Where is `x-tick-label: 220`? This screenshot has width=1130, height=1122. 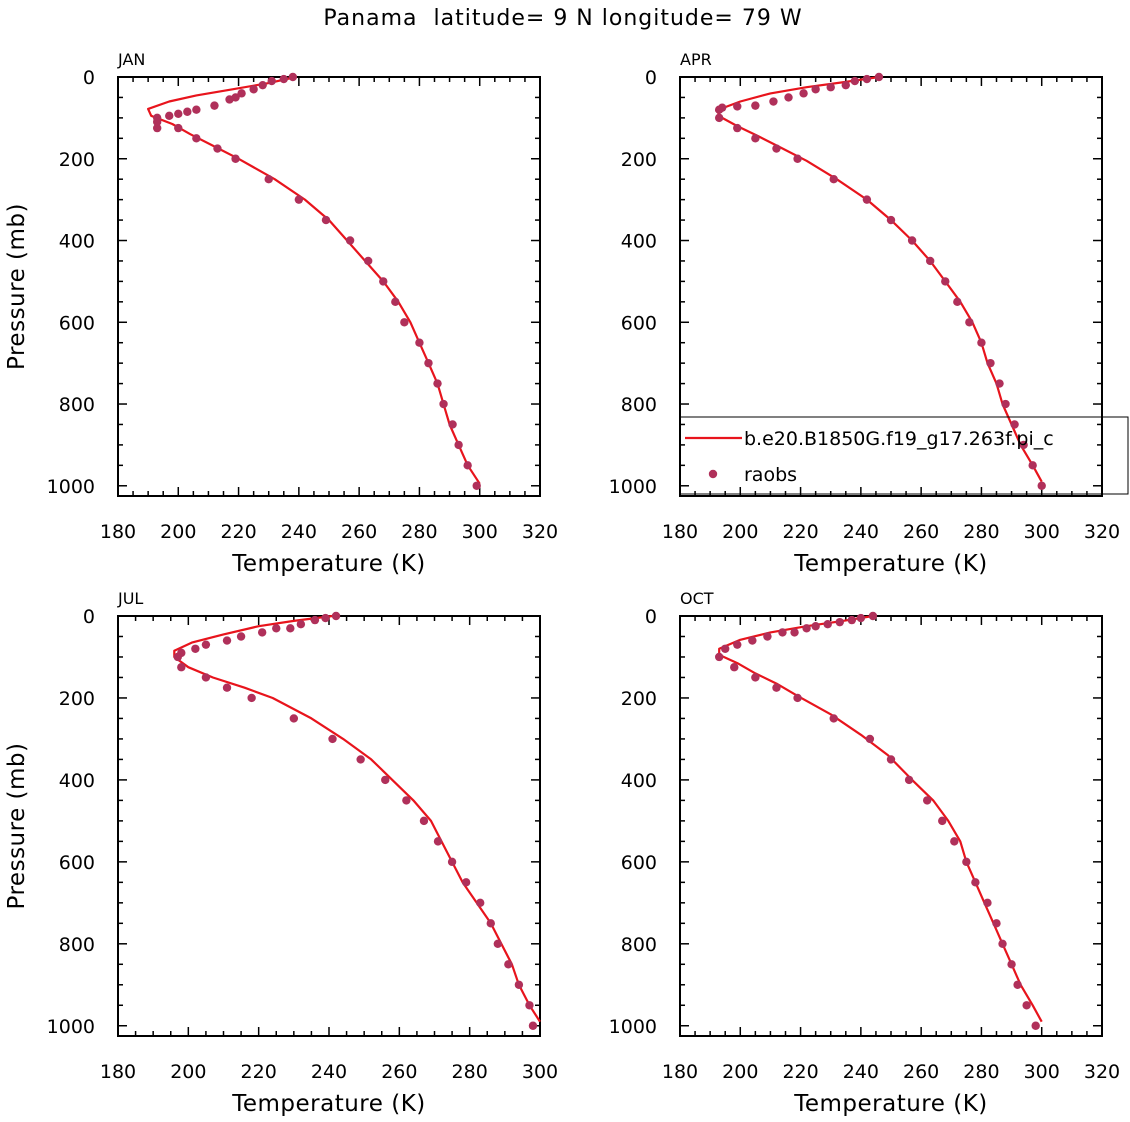 x-tick-label: 220 is located at coordinates (238, 532).